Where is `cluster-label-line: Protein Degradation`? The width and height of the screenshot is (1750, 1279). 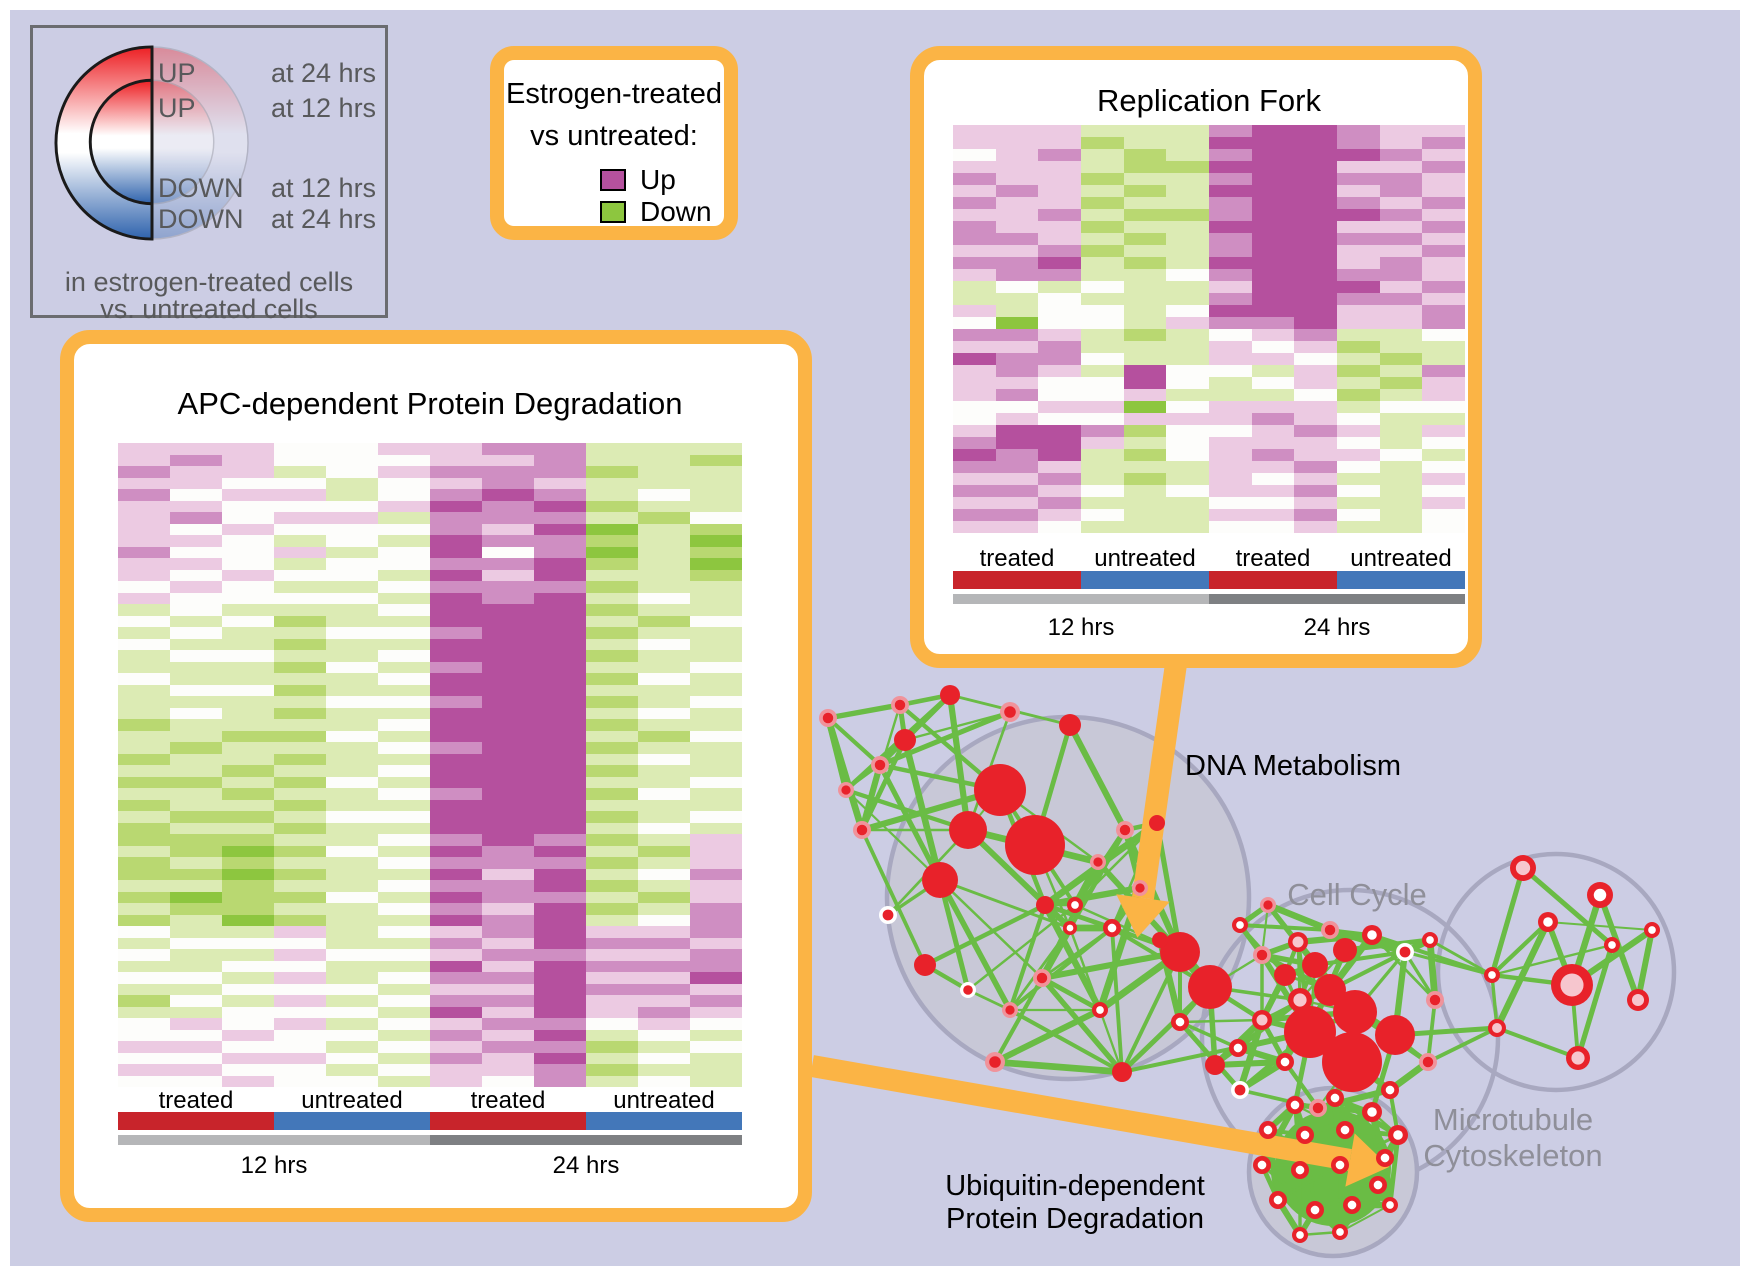 cluster-label-line: Protein Degradation is located at coordinates (1075, 1219).